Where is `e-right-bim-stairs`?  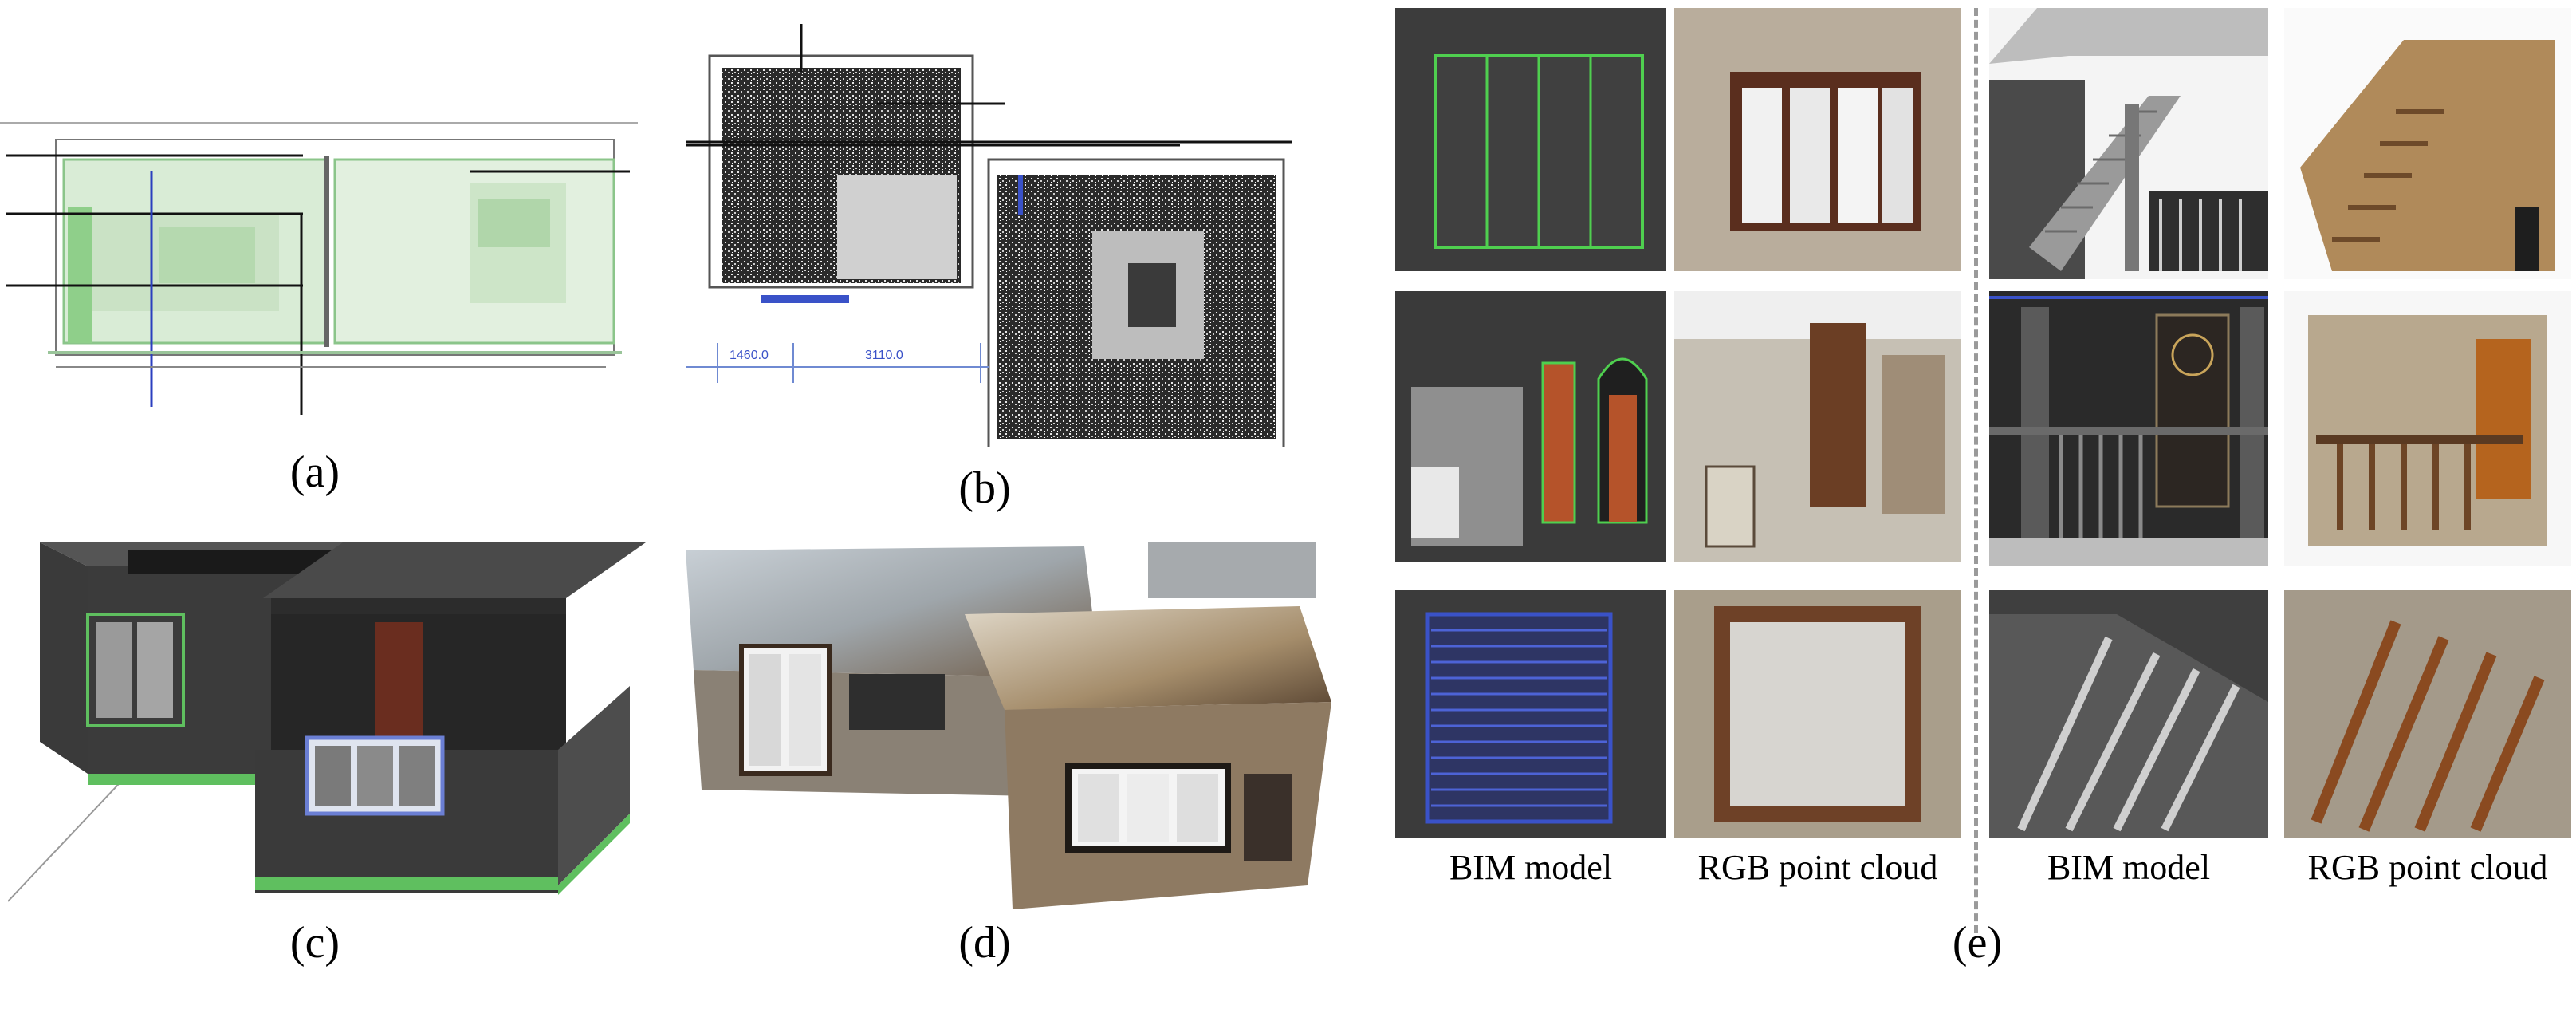
e-right-bim-stairs is located at coordinates (2128, 143).